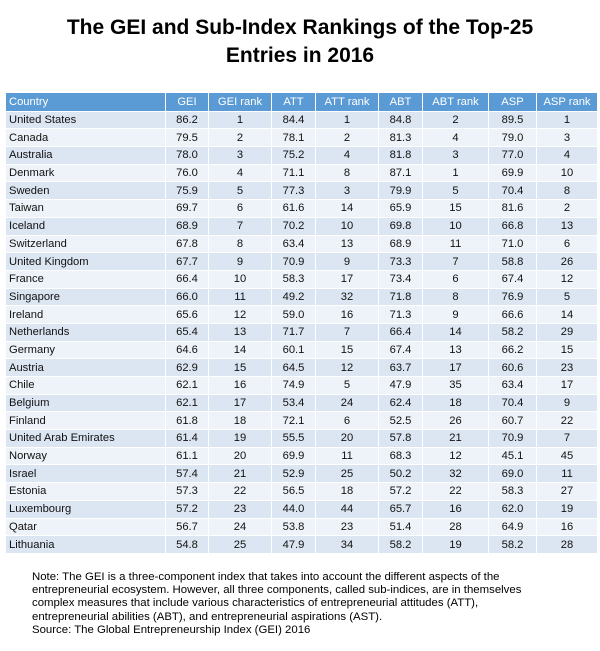  What do you see at coordinates (400, 385) in the screenshot?
I see `cell-abt: 47.9` at bounding box center [400, 385].